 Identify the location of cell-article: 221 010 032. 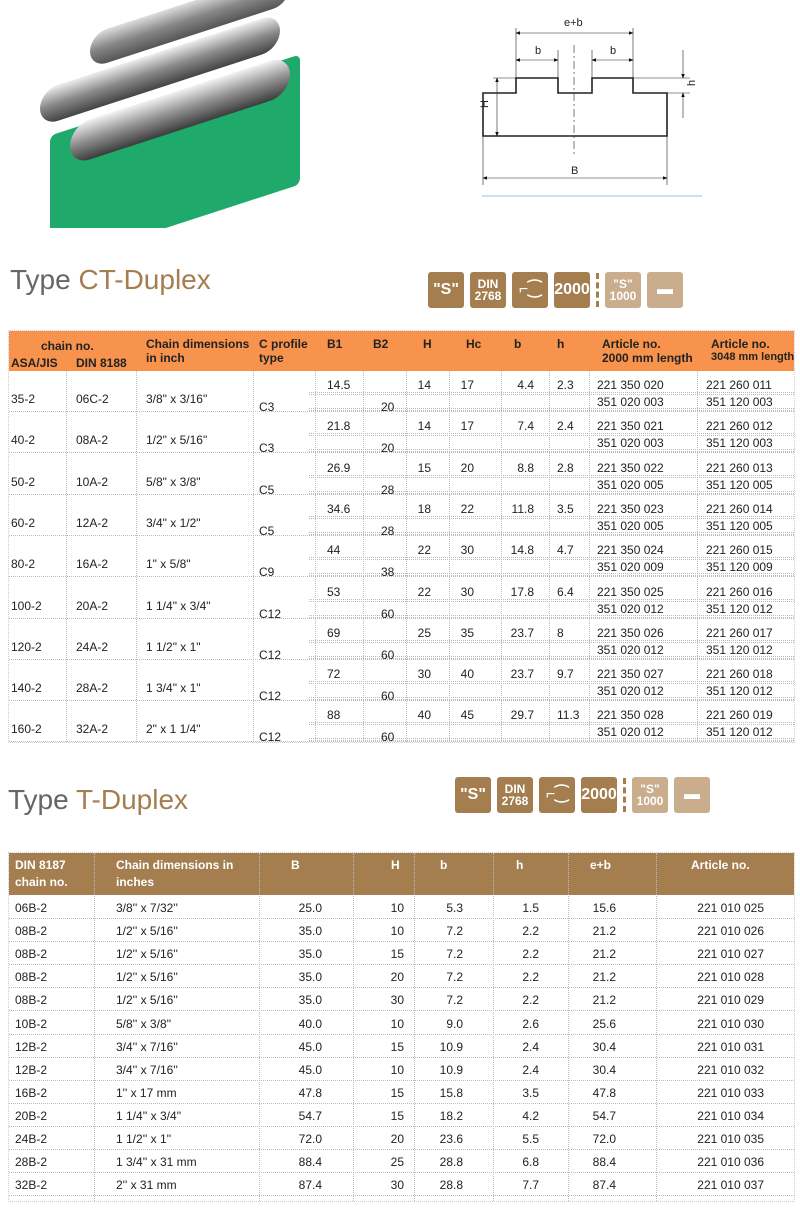
(730, 1069).